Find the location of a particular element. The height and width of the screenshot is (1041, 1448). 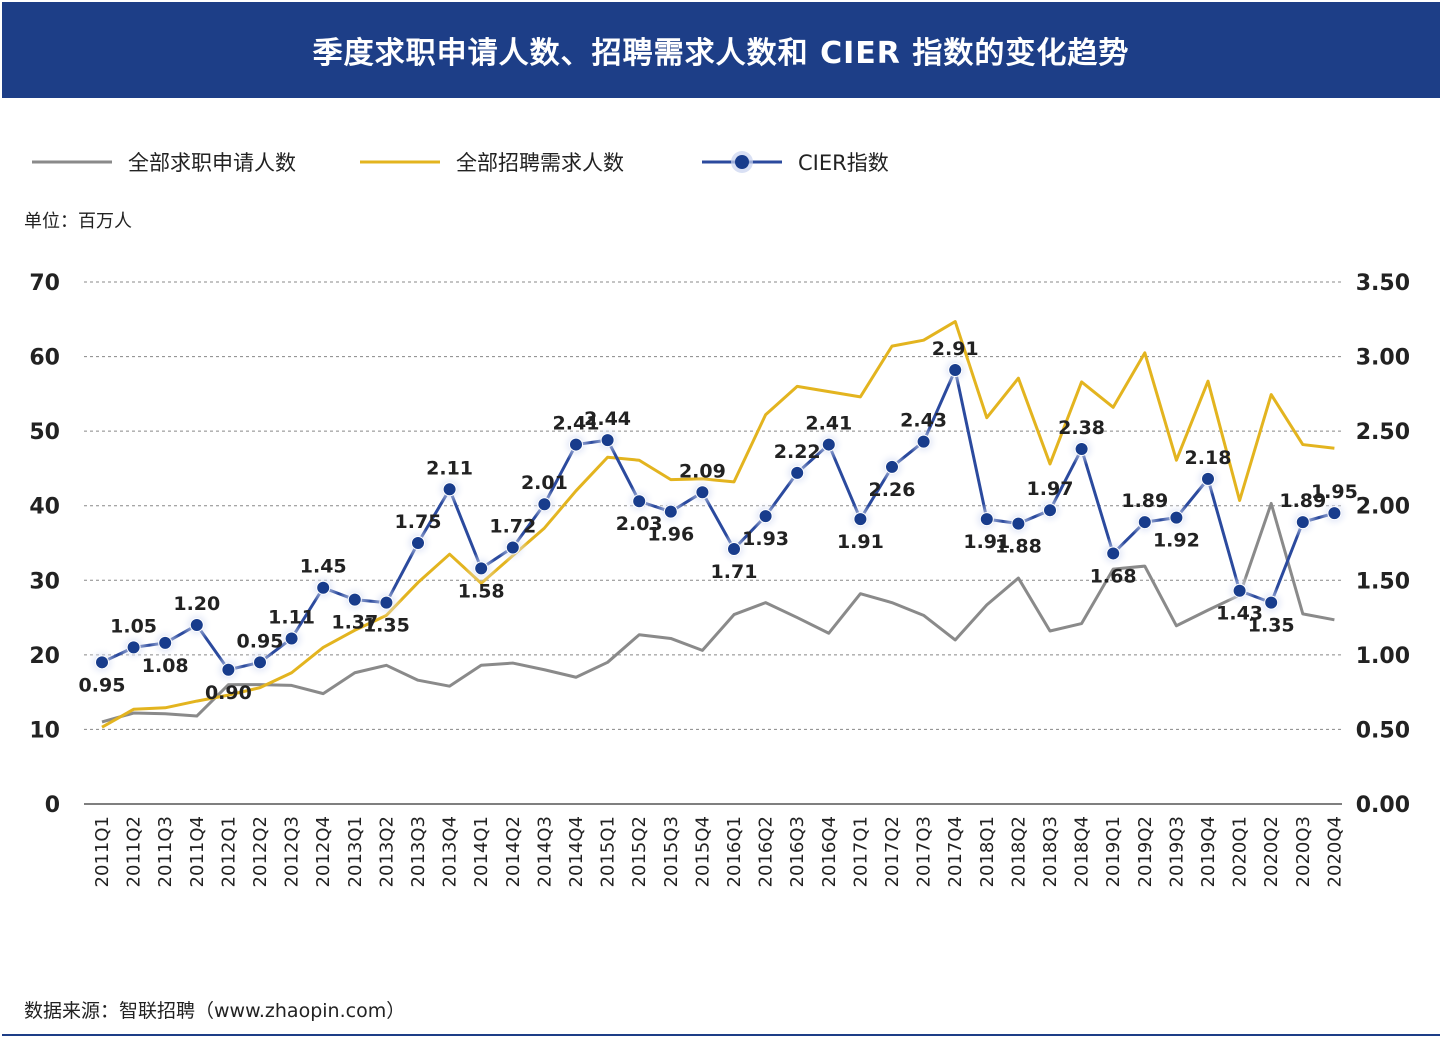

y-tick-label-left: 30 is located at coordinates (44, 581).